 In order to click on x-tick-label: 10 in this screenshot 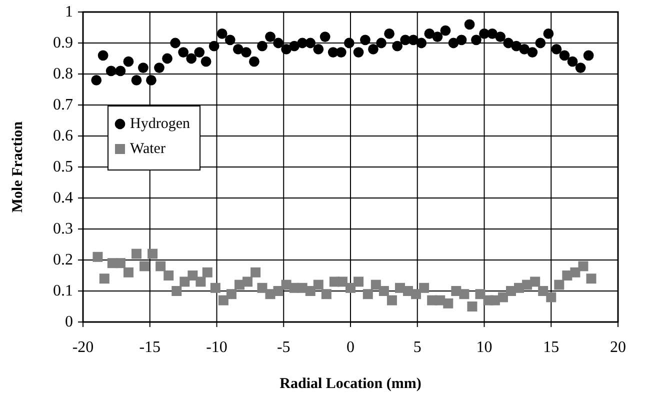, I will do `click(484, 347)`.